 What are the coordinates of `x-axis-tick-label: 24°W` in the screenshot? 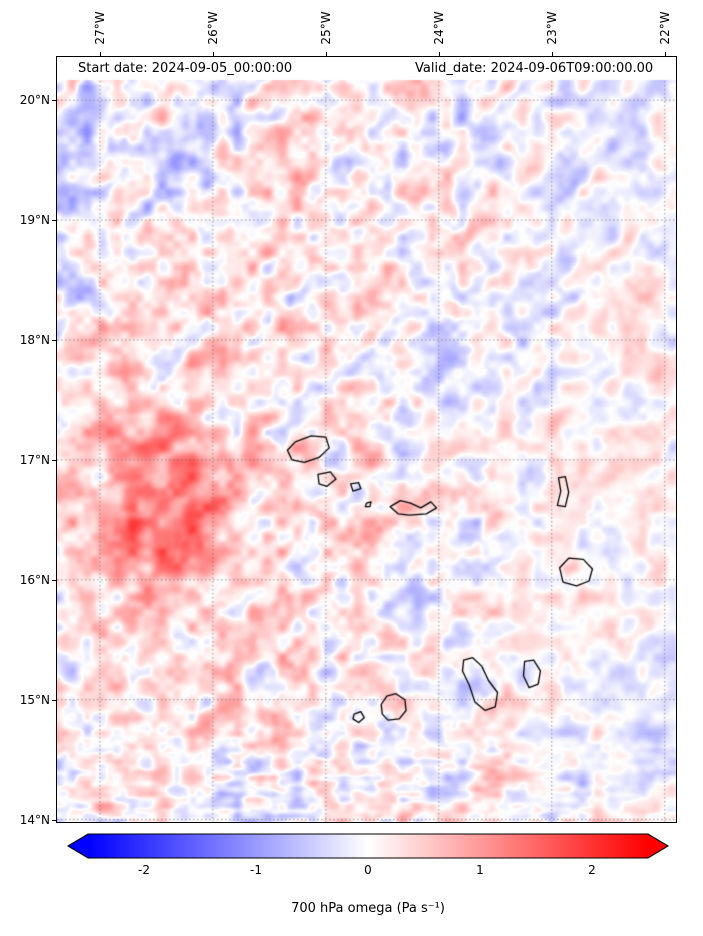 It's located at (439, 28).